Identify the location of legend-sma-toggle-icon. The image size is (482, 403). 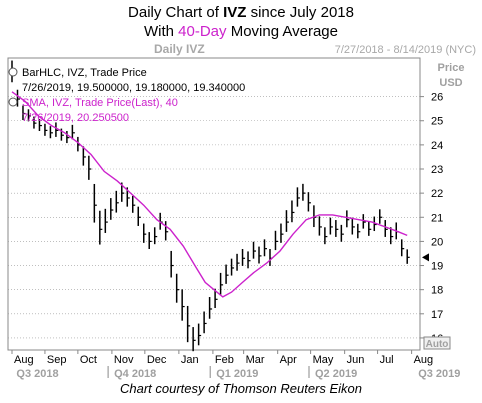
(13, 102).